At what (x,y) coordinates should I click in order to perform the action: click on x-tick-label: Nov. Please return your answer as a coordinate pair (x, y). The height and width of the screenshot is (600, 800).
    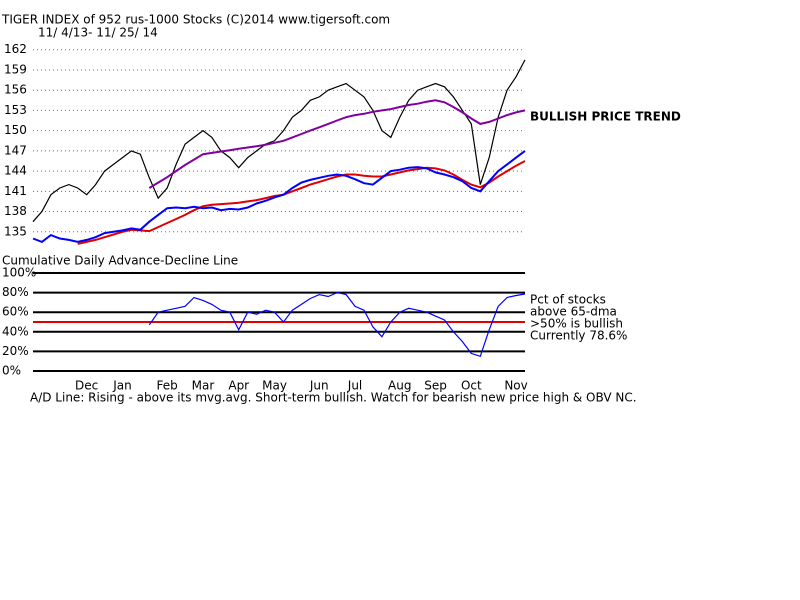
    Looking at the image, I should click on (515, 386).